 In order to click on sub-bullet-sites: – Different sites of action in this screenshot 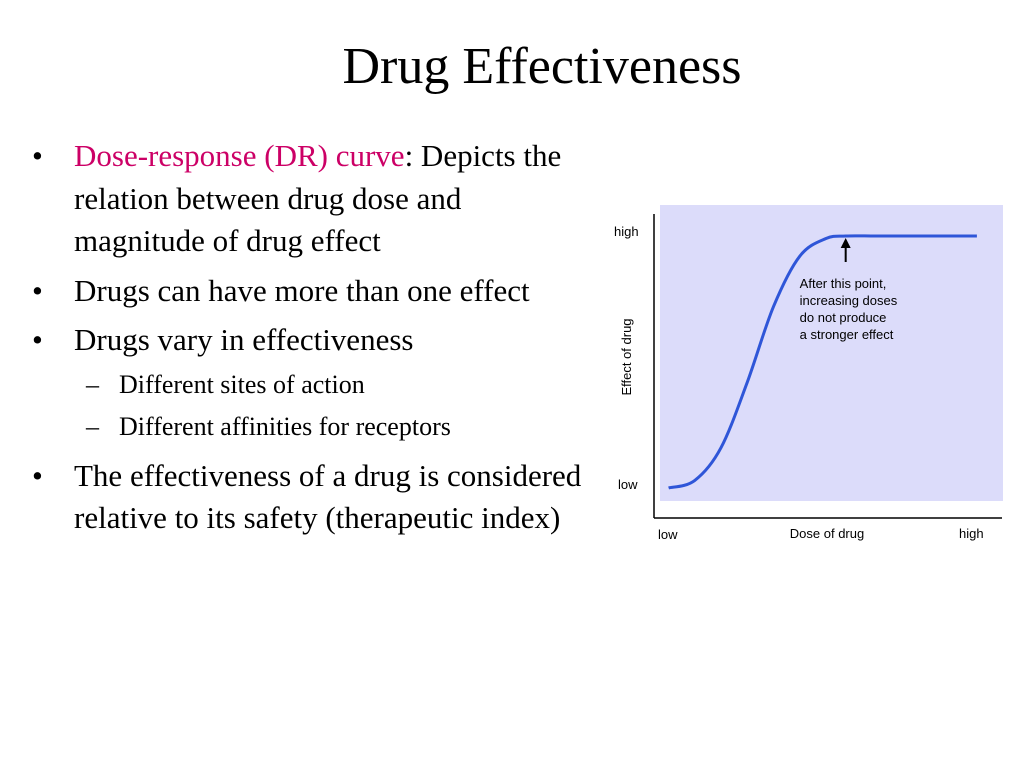, I will do `click(332, 385)`.